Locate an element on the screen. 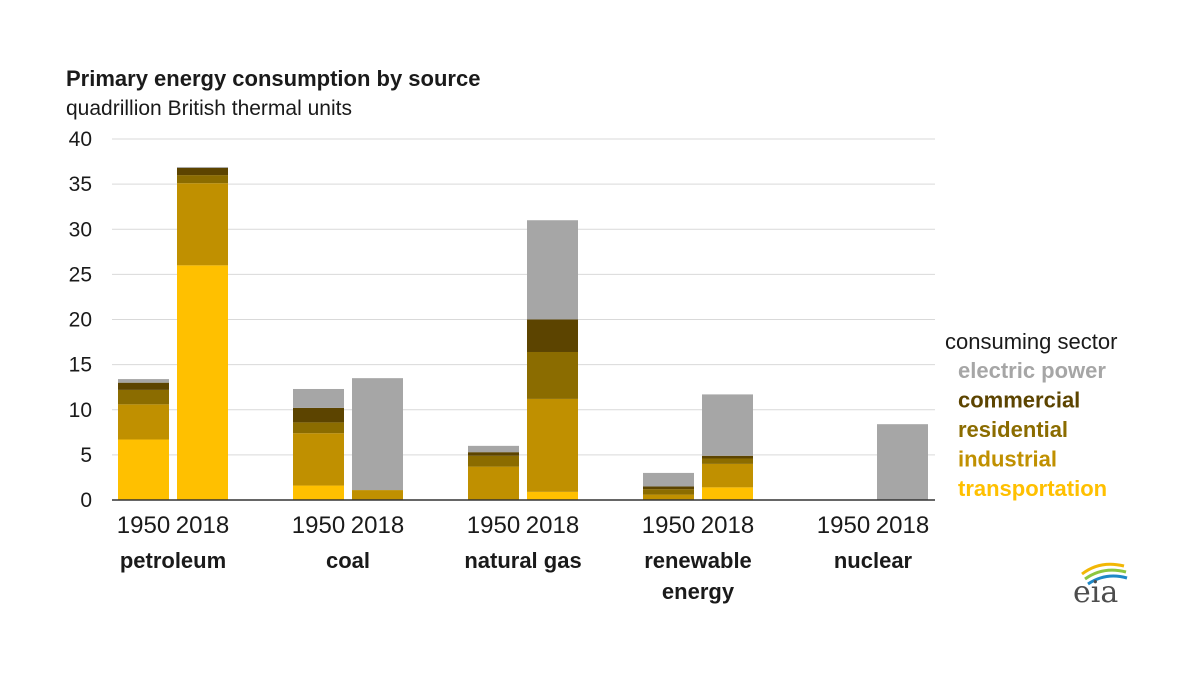 This screenshot has height=675, width=1200. y-axis-ticks: 0 5 10 15 20 25 30 35 40 is located at coordinates (80, 320).